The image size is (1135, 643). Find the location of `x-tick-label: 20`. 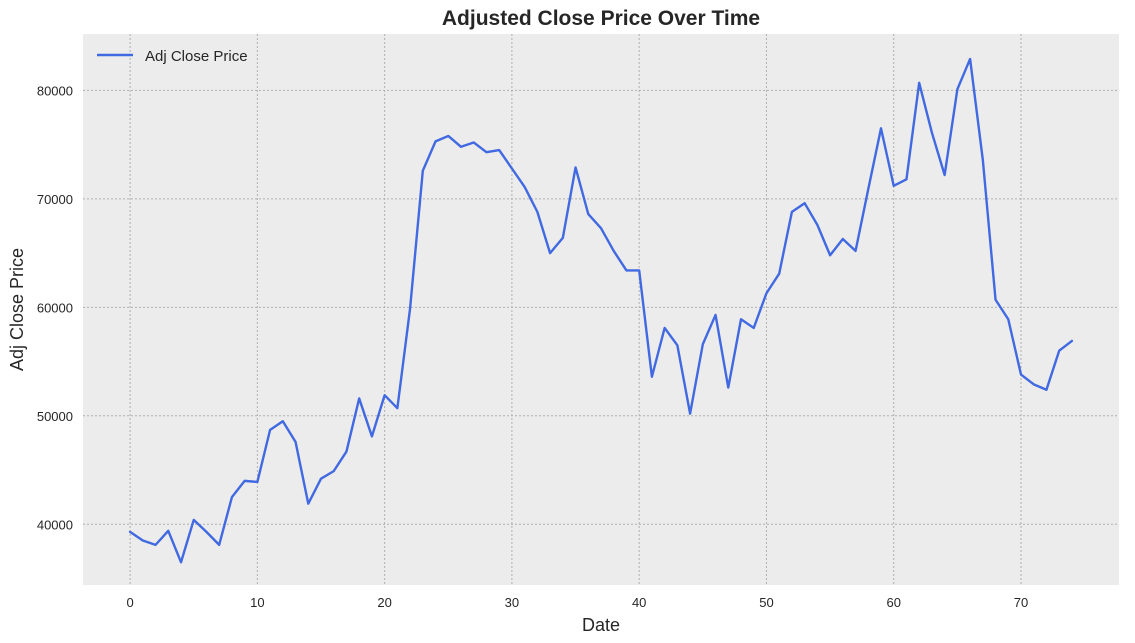

x-tick-label: 20 is located at coordinates (384, 602).